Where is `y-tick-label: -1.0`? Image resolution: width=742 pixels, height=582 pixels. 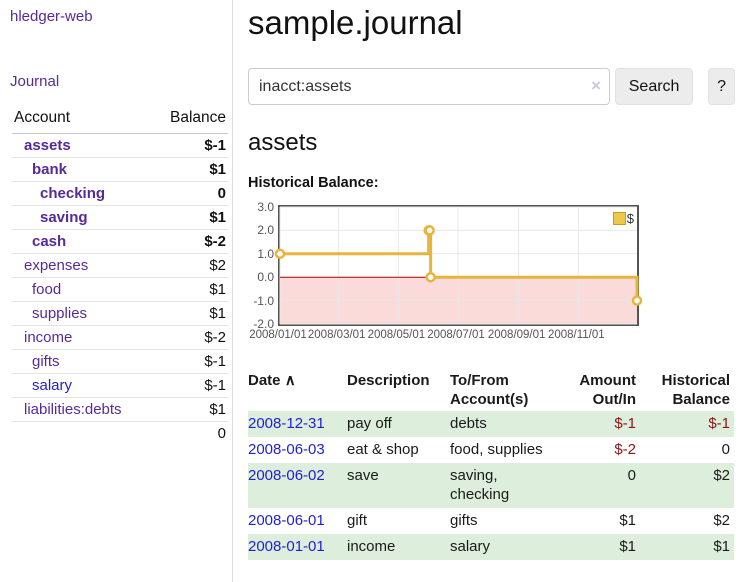
y-tick-label: -1.0 is located at coordinates (263, 300).